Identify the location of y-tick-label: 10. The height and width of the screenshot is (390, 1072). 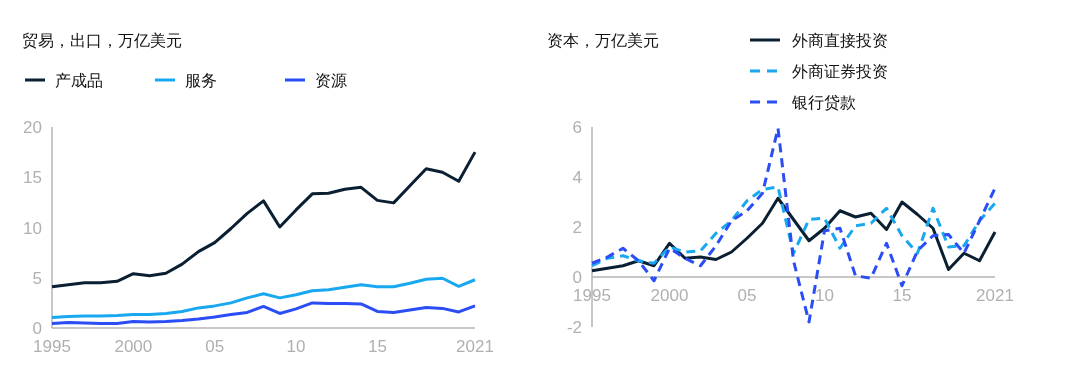
(32, 228).